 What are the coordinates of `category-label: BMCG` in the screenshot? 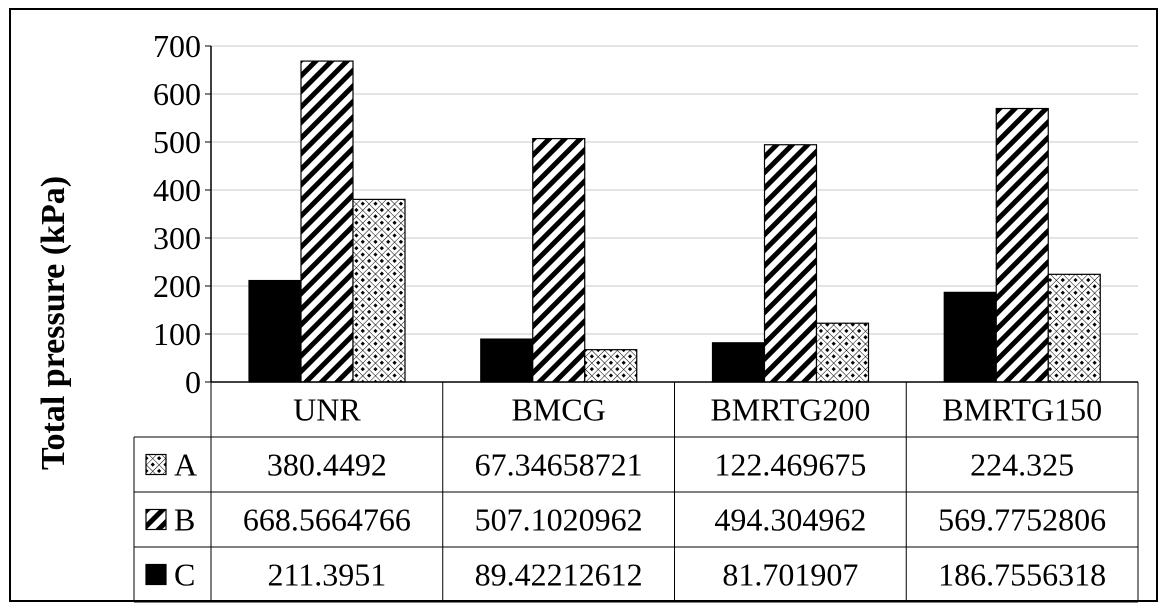 It's located at (559, 410).